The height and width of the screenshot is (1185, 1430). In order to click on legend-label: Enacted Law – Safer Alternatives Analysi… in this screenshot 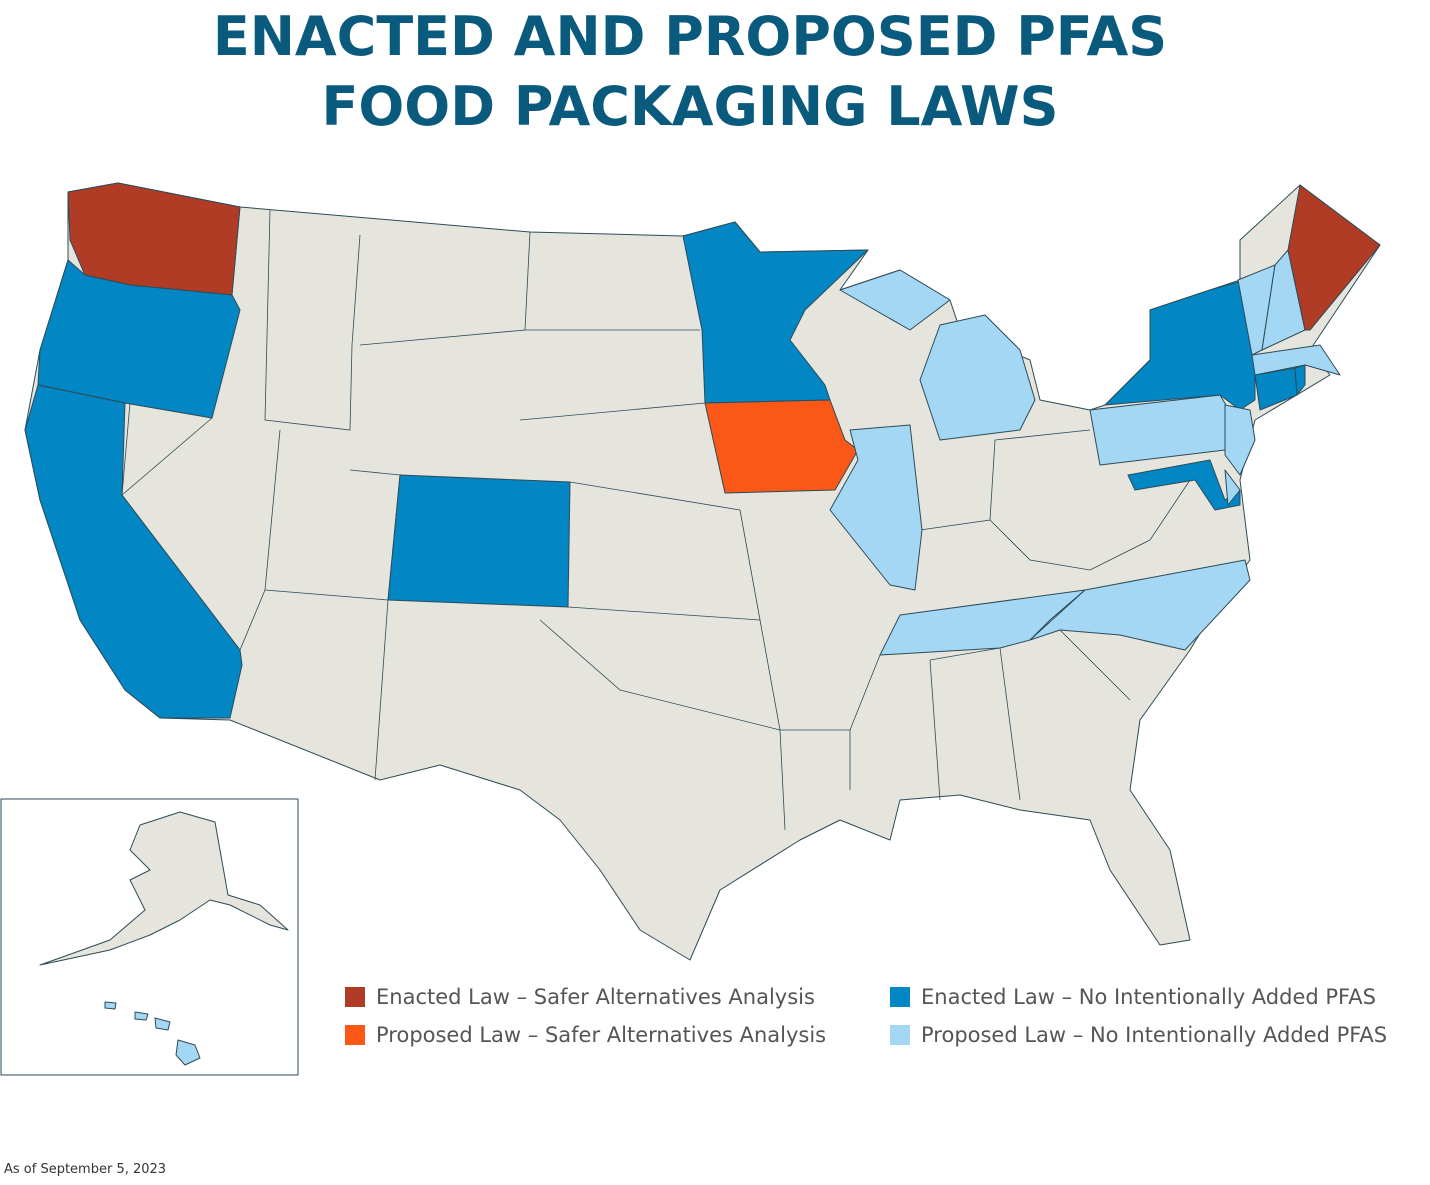, I will do `click(595, 997)`.